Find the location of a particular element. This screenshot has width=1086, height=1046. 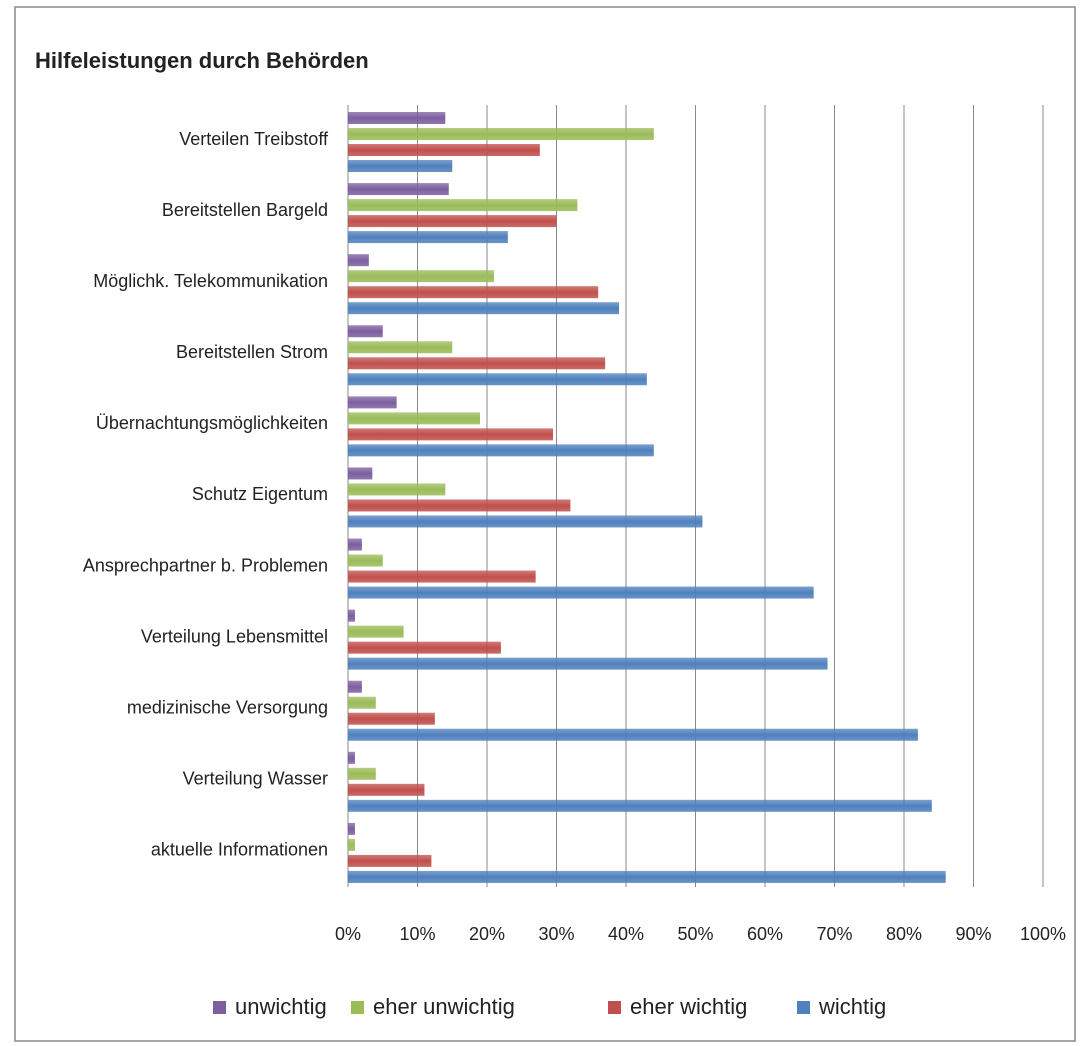

y-tick-label: Verteilung Wasser is located at coordinates (255, 779).